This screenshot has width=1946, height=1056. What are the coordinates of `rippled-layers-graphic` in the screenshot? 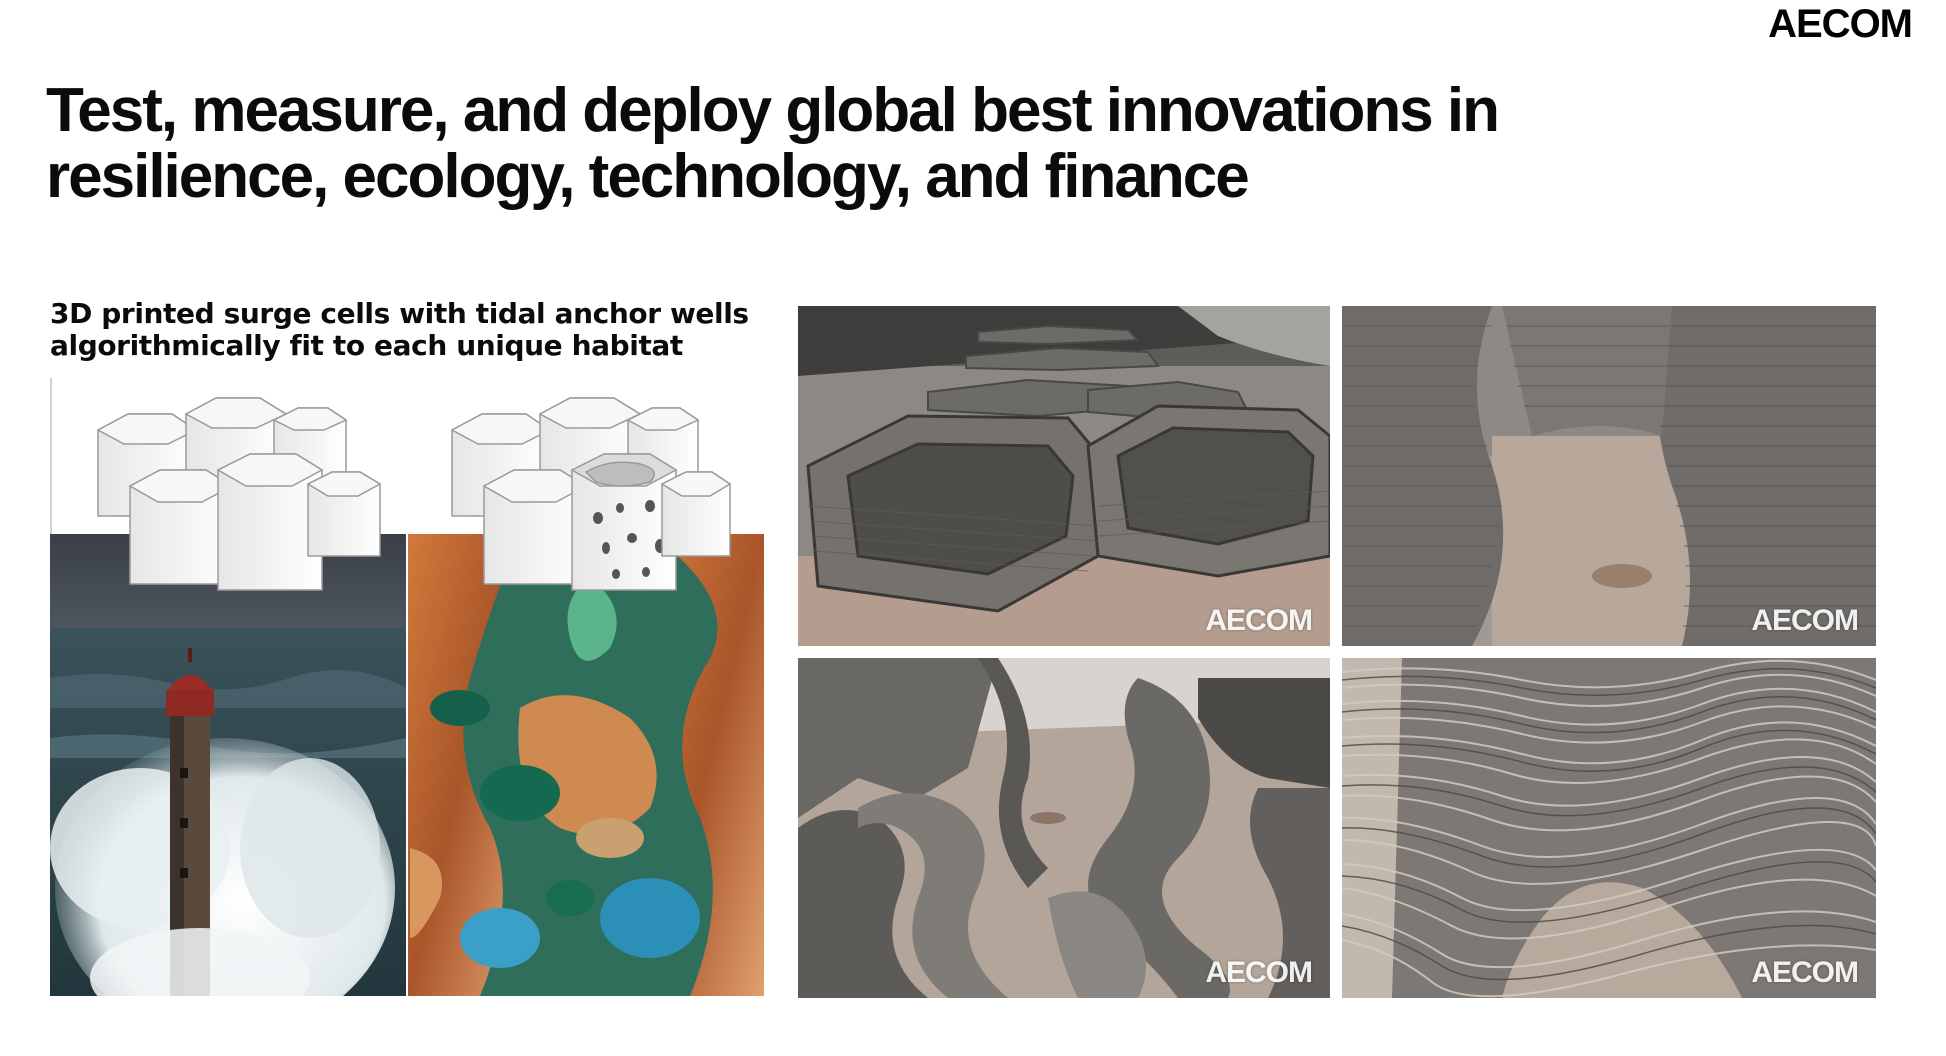 It's located at (1609, 828).